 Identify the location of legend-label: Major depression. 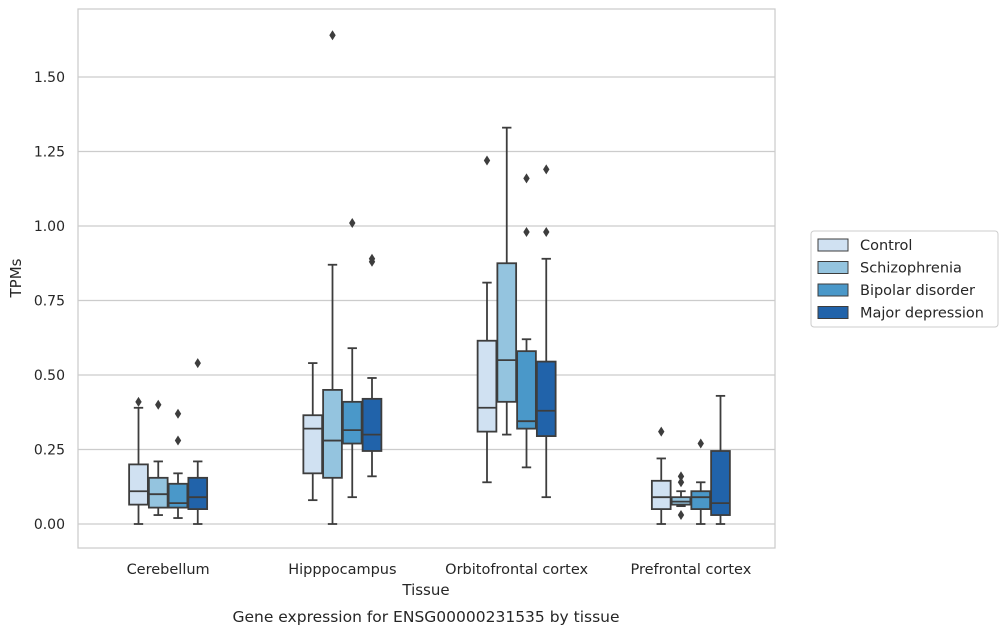
(922, 314).